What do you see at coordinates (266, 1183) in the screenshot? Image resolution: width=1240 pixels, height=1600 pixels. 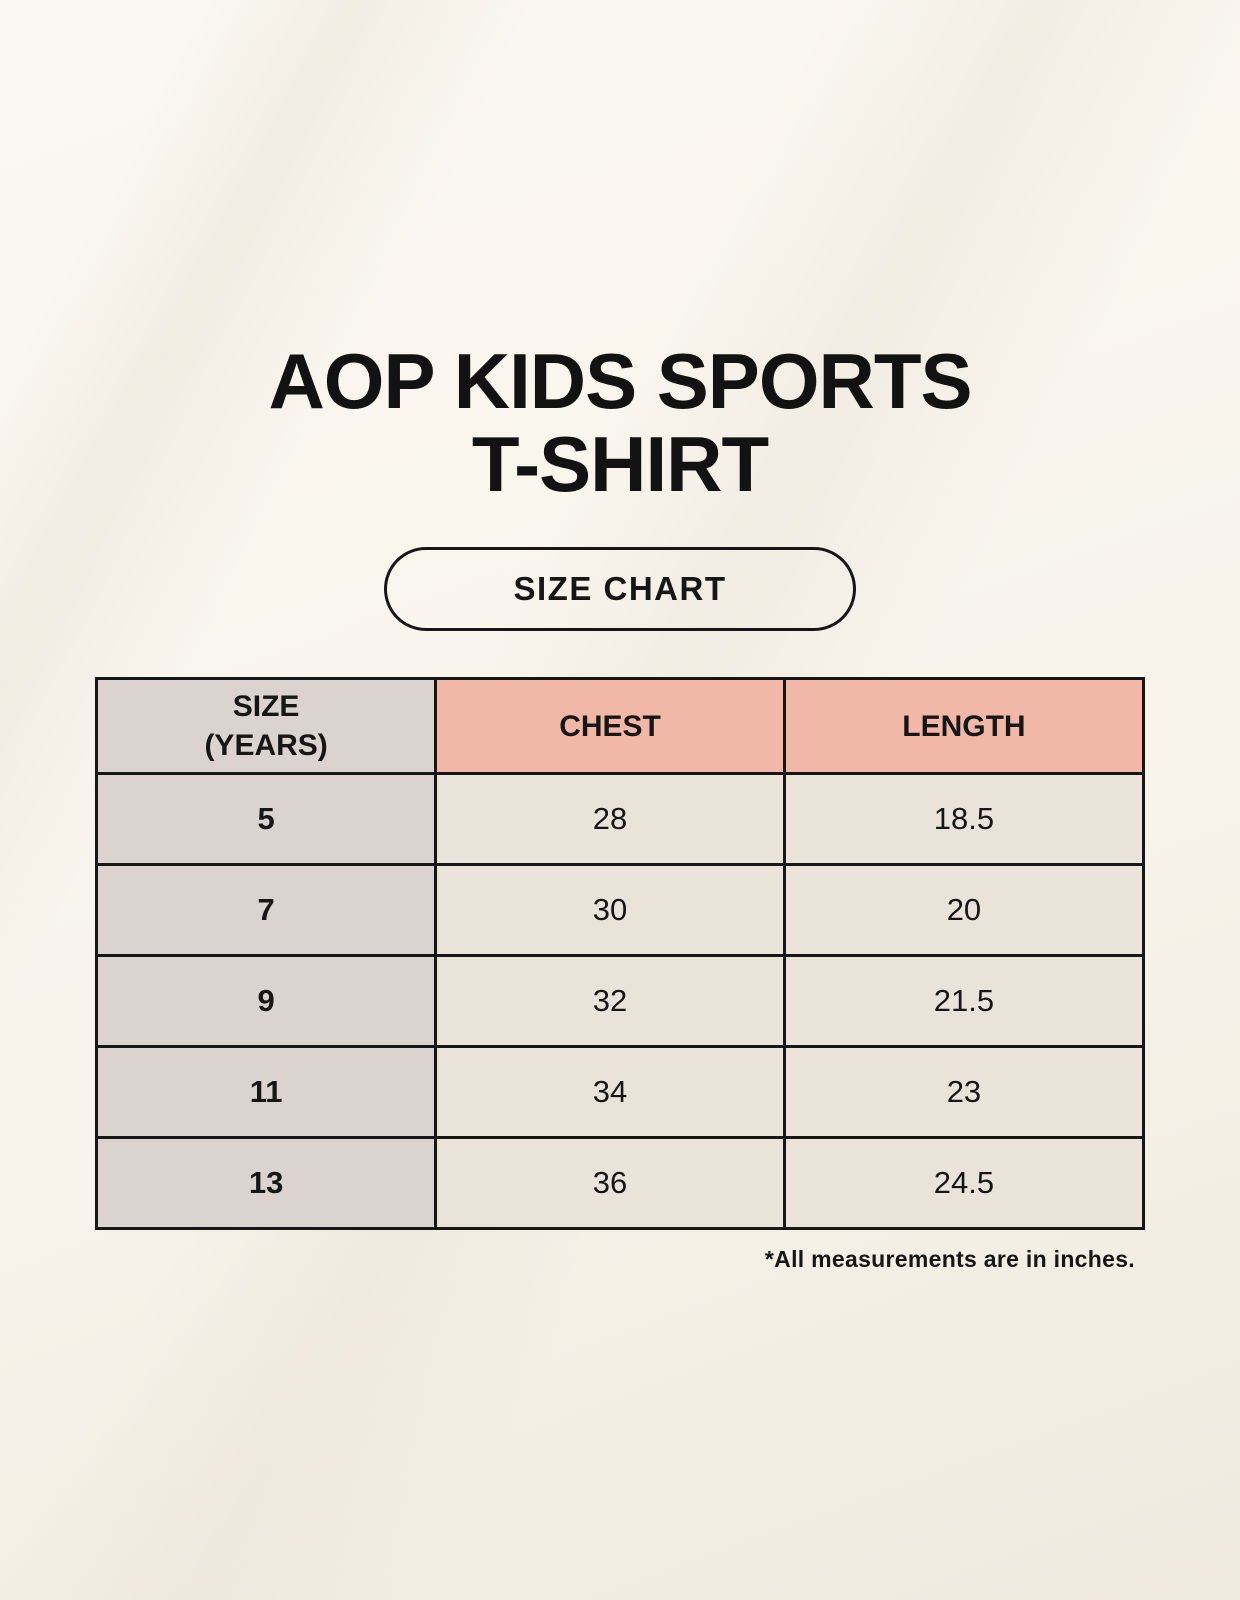 I see `size-cell: 13` at bounding box center [266, 1183].